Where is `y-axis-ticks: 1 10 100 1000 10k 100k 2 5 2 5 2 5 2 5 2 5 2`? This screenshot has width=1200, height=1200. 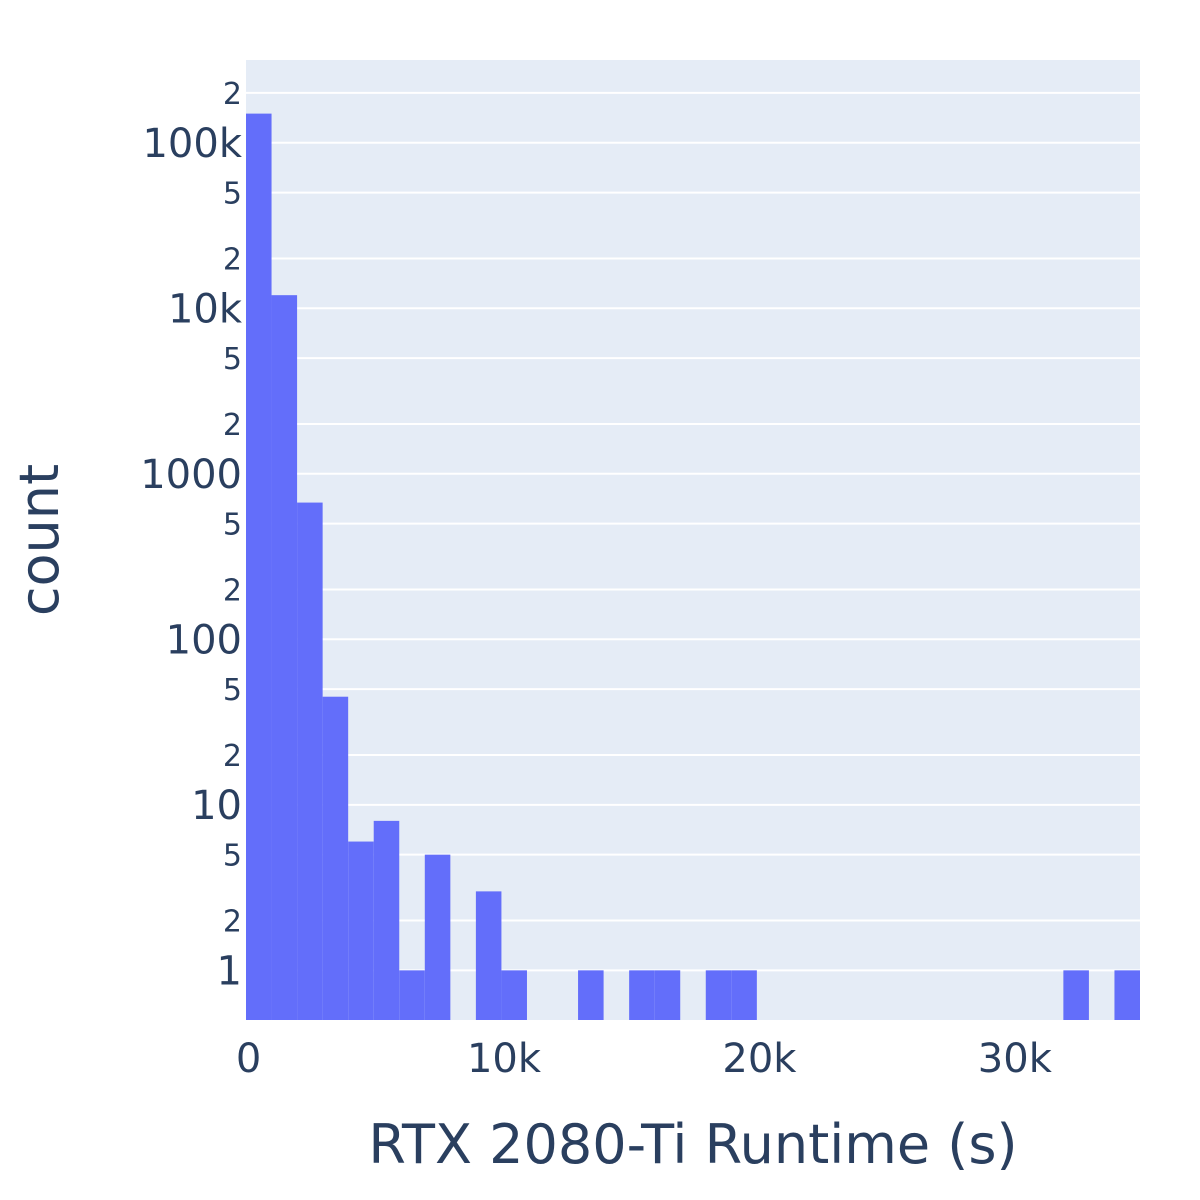
y-axis-ticks: 1 10 100 1000 10k 100k 2 5 2 5 2 5 2 5 2 5 2 is located at coordinates (191, 535).